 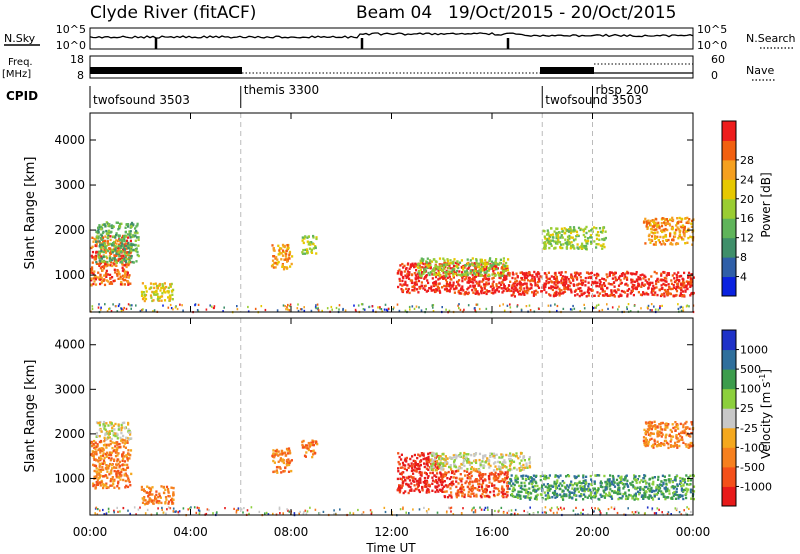 What do you see at coordinates (712, 45) in the screenshot?
I see `noise-right-tick-bottom: 10^0` at bounding box center [712, 45].